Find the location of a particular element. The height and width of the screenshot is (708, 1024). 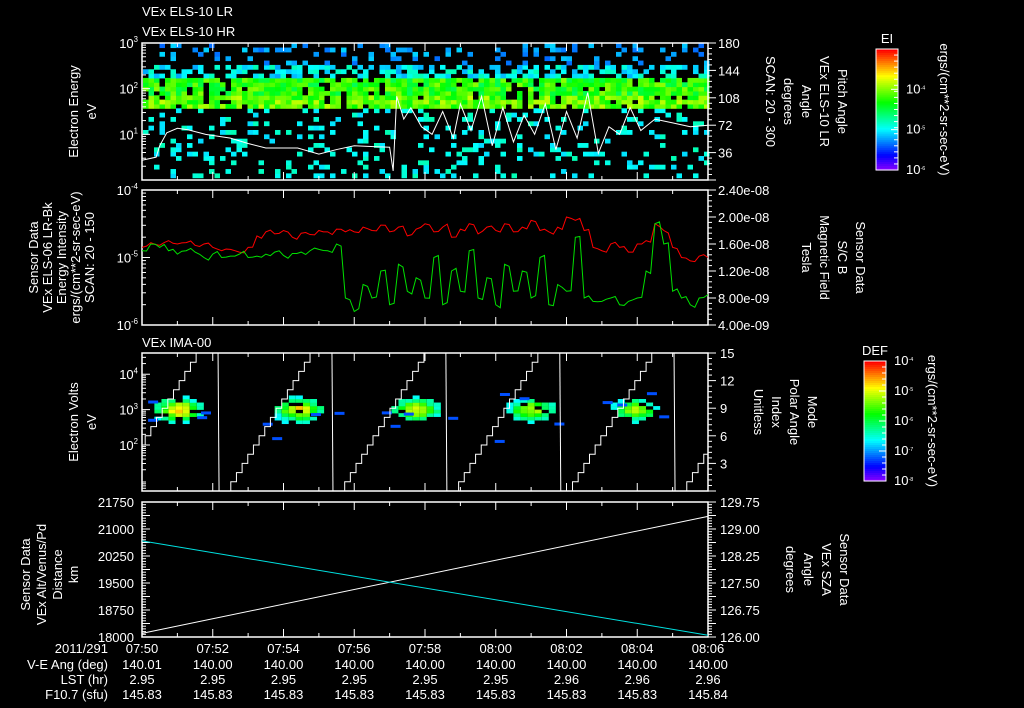

def-colorbar-tick-label-base: 10 is located at coordinates (901, 390).